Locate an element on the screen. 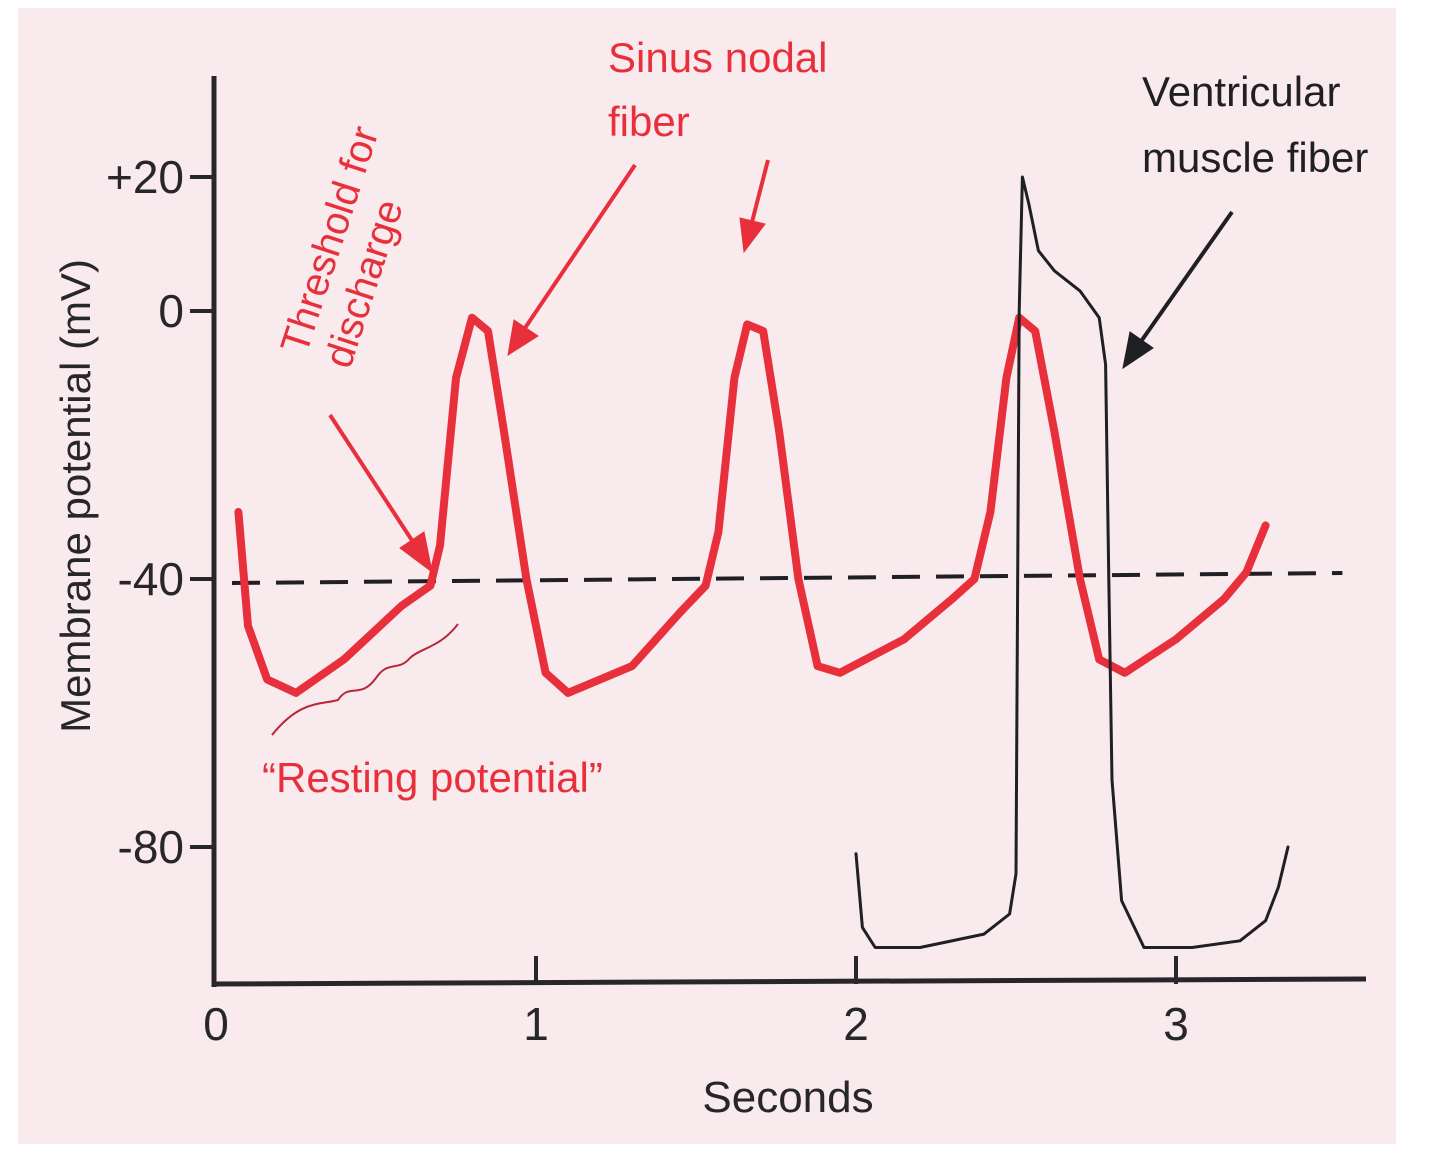 Image resolution: width=1440 pixels, height=1166 pixels. y-axis-label: Membrane potential (mV) is located at coordinates (75, 496).